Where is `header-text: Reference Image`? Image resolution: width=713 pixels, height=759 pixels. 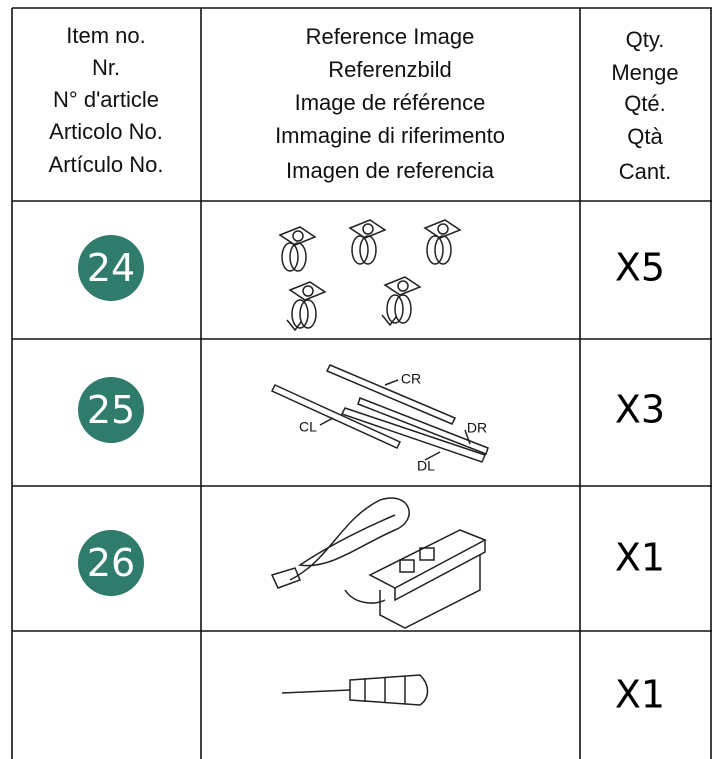 header-text: Reference Image is located at coordinates (390, 36).